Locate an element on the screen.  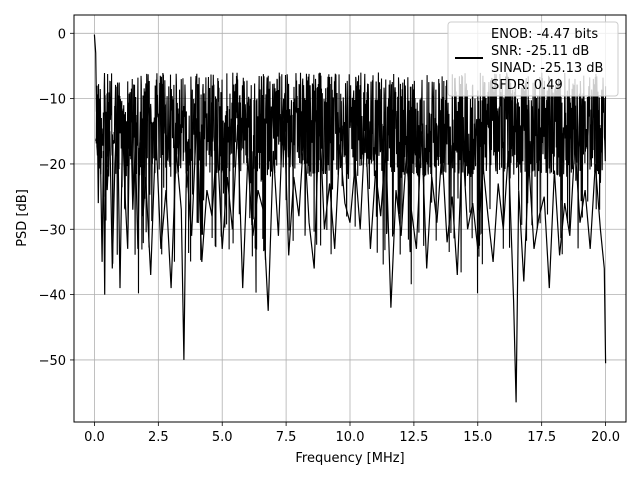
y-tick-label: −20 is located at coordinates (52, 165).